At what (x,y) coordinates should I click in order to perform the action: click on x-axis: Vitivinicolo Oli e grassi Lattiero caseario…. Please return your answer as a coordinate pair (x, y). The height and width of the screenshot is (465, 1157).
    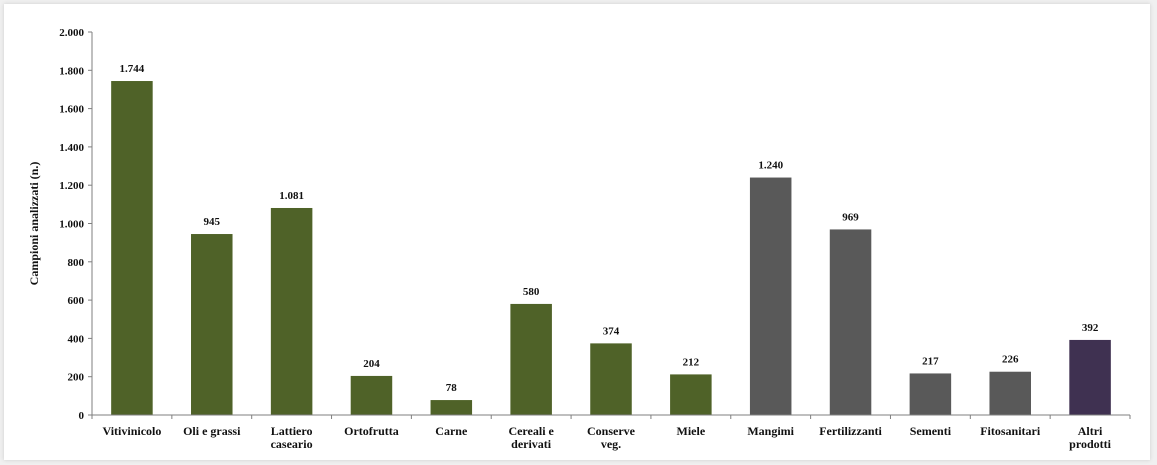
    Looking at the image, I should click on (611, 432).